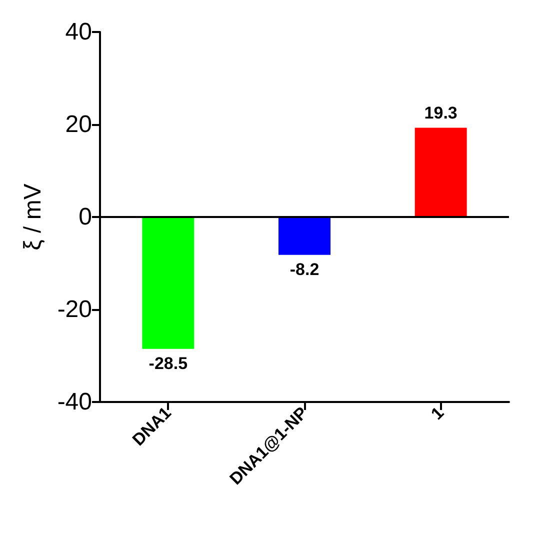  I want to click on data-label: -8.2, so click(305, 269).